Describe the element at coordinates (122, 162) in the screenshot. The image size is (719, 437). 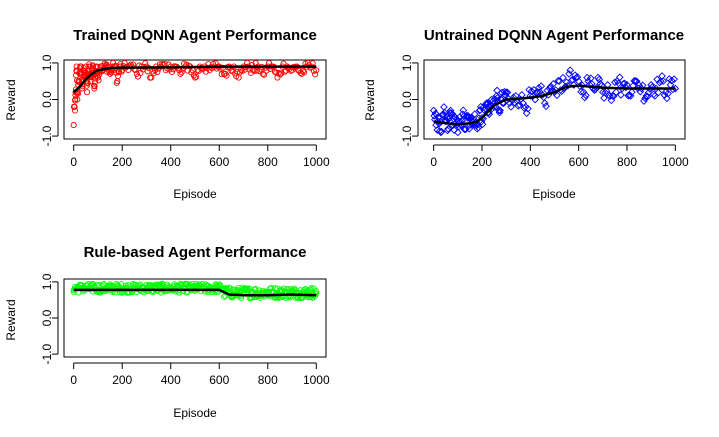
I see `x-tick-label: 200` at that location.